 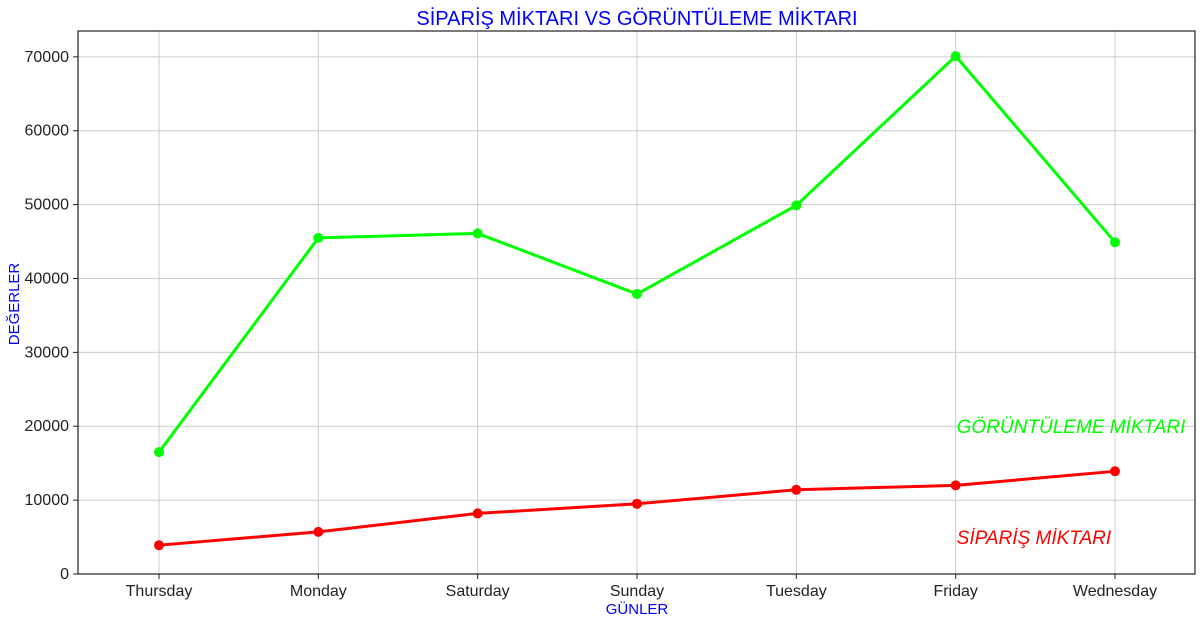 What do you see at coordinates (47, 500) in the screenshot?
I see `y-tick-label: 10000` at bounding box center [47, 500].